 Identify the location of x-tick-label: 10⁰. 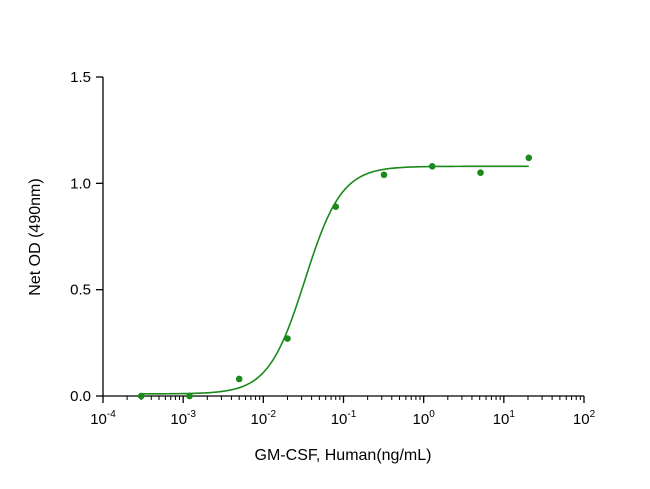
(424, 418).